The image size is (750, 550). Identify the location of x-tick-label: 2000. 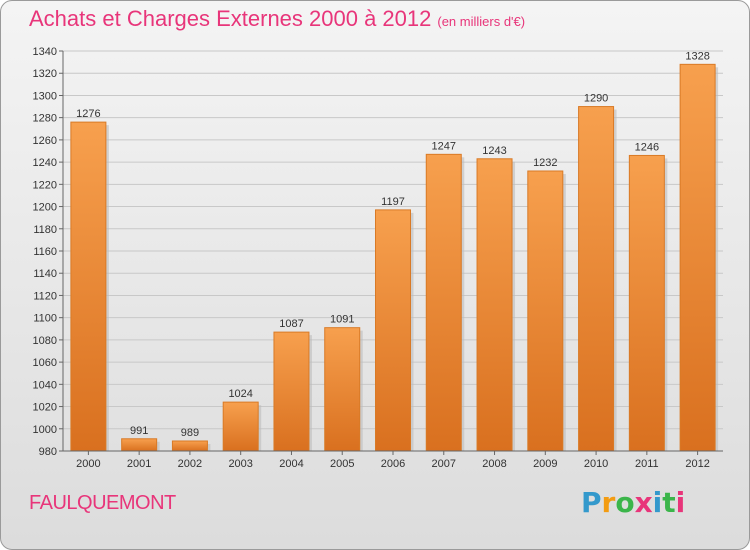
(88, 464).